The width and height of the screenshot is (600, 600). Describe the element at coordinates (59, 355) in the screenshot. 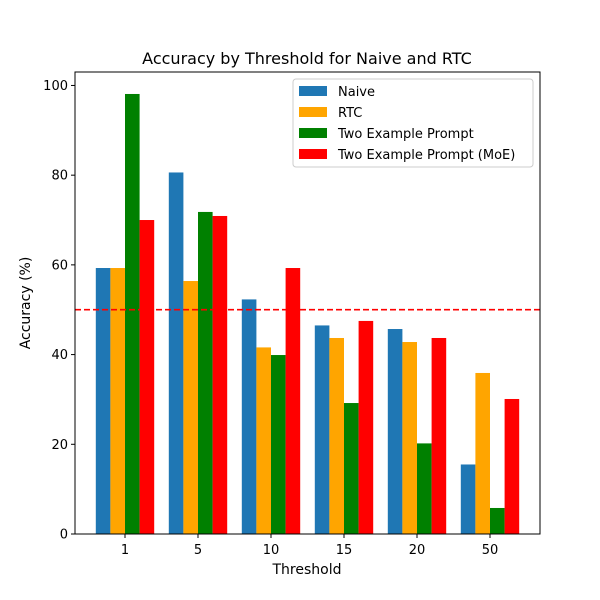

I see `y-tick-label: 40` at that location.